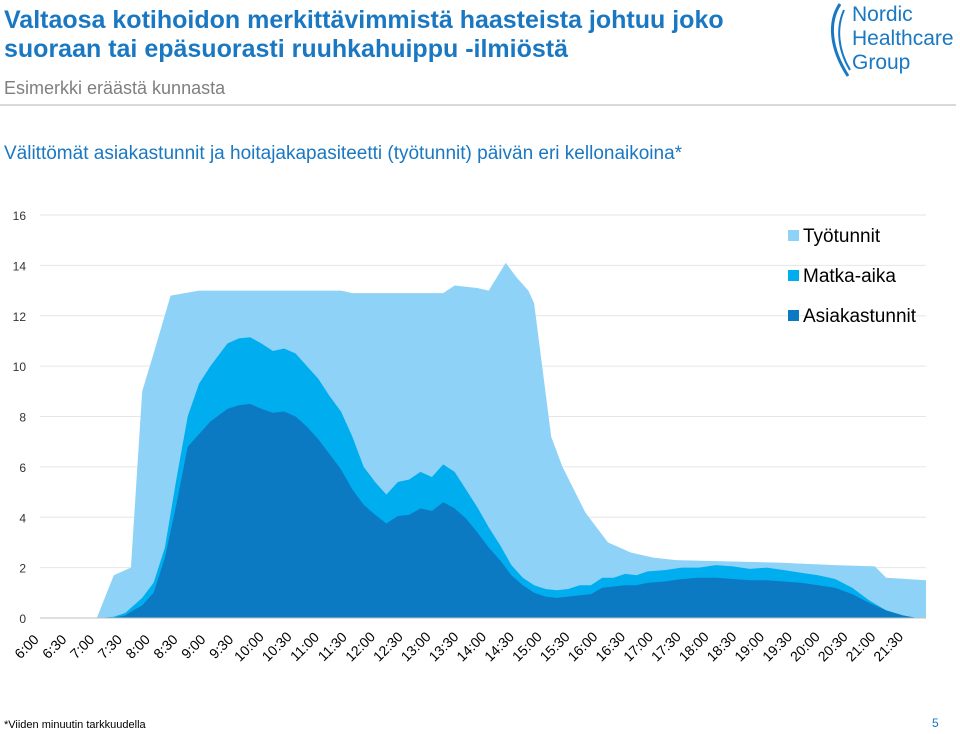  What do you see at coordinates (881, 62) in the screenshot?
I see `logo-line-3: Group` at bounding box center [881, 62].